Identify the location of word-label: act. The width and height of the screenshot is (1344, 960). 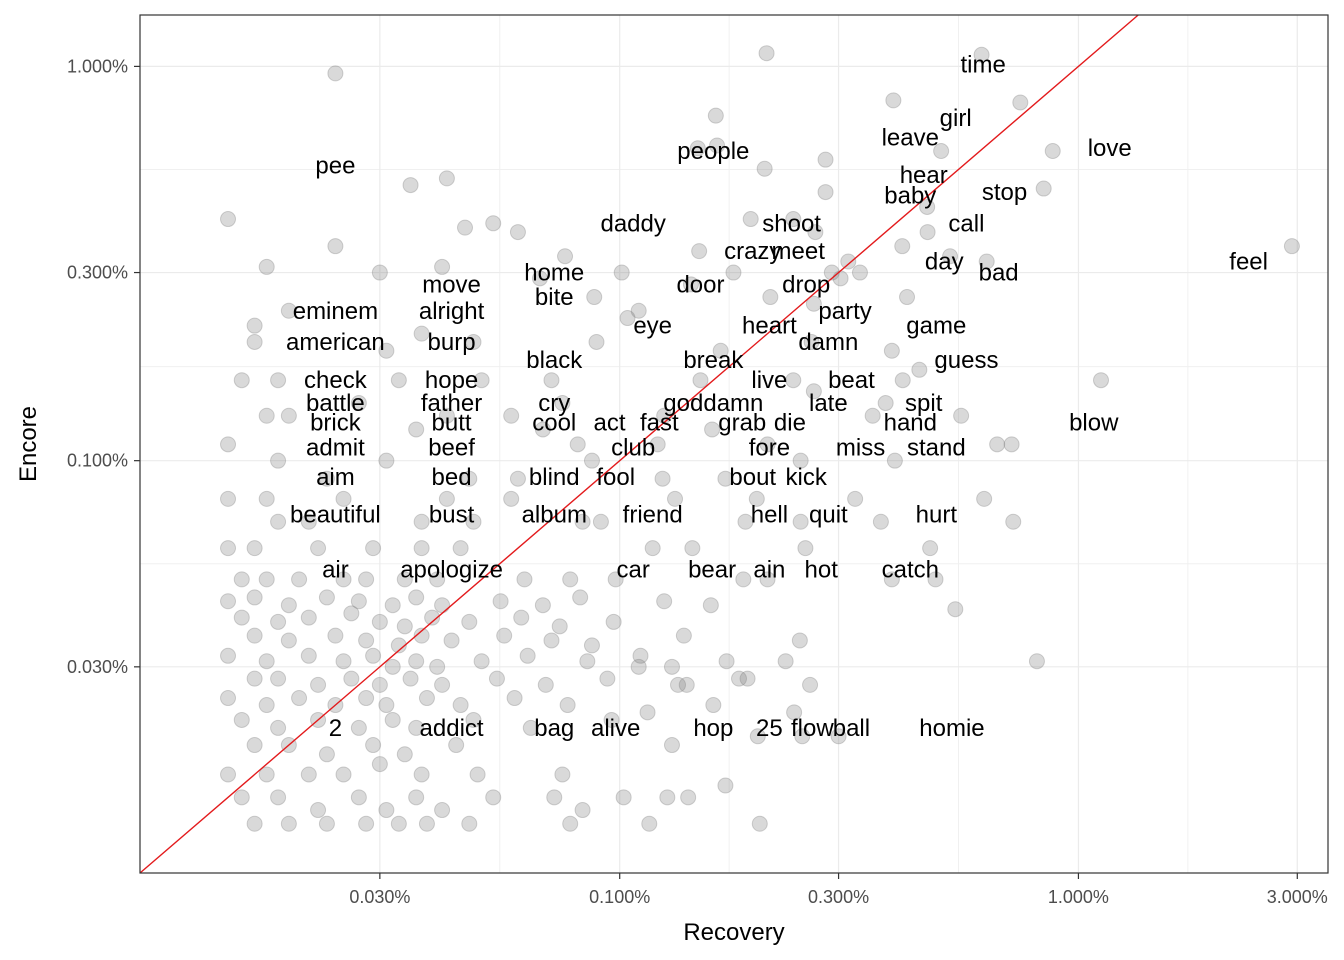
(609, 422).